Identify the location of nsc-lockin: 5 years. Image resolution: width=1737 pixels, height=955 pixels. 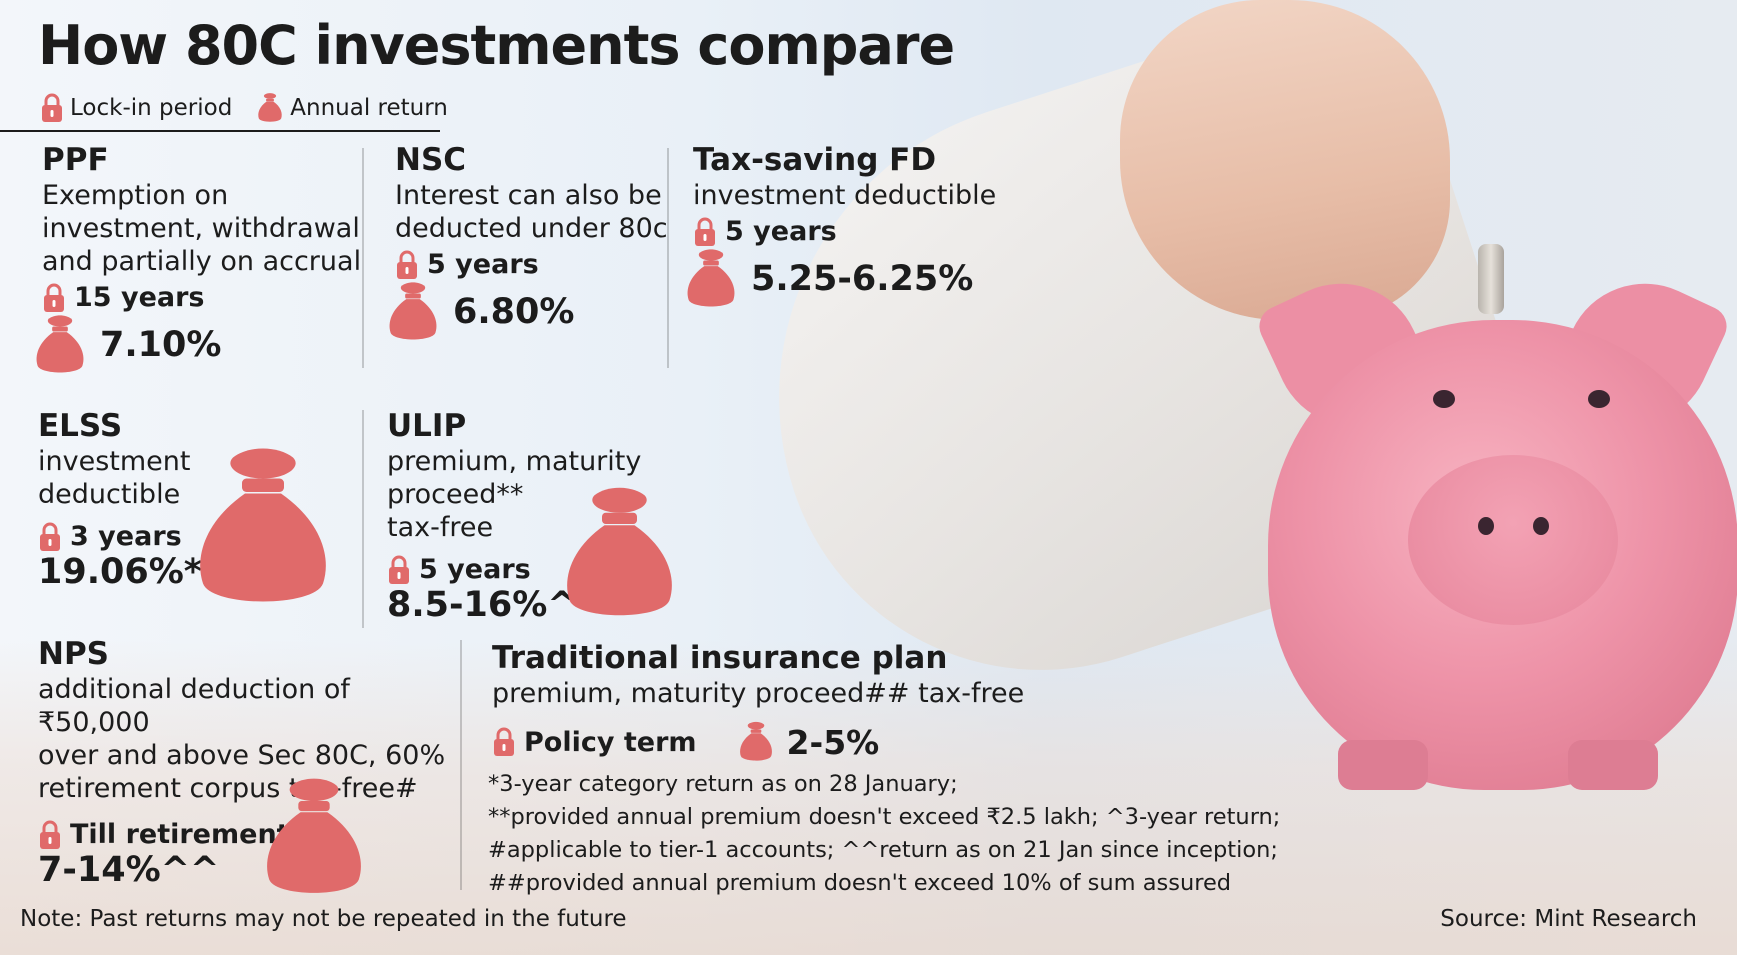
(535, 264).